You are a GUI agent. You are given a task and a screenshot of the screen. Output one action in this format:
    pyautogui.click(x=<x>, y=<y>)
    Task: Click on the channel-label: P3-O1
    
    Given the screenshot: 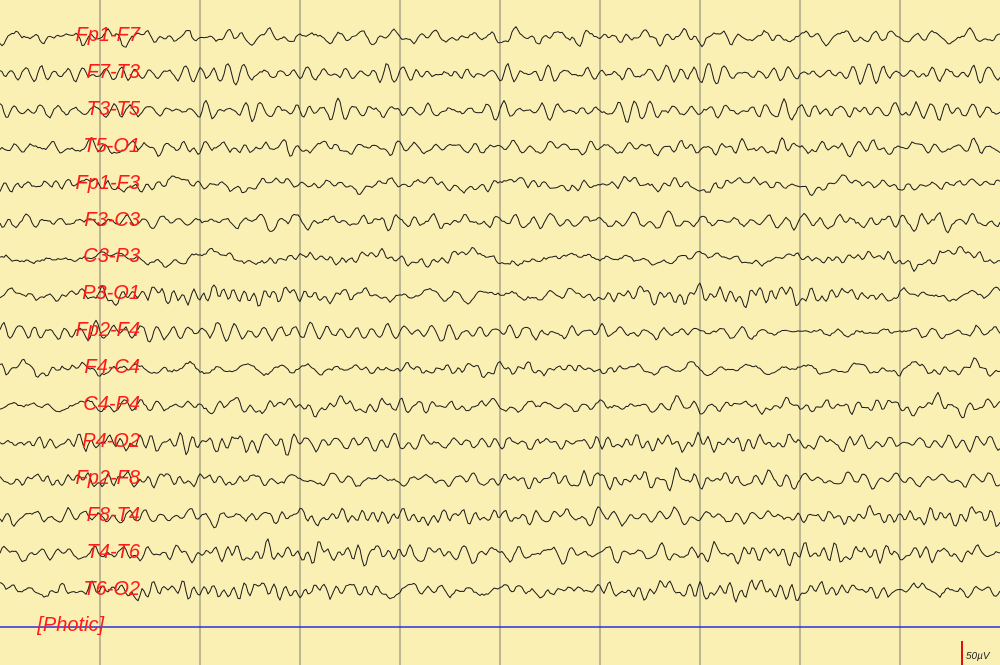 What is the action you would take?
    pyautogui.click(x=111, y=293)
    